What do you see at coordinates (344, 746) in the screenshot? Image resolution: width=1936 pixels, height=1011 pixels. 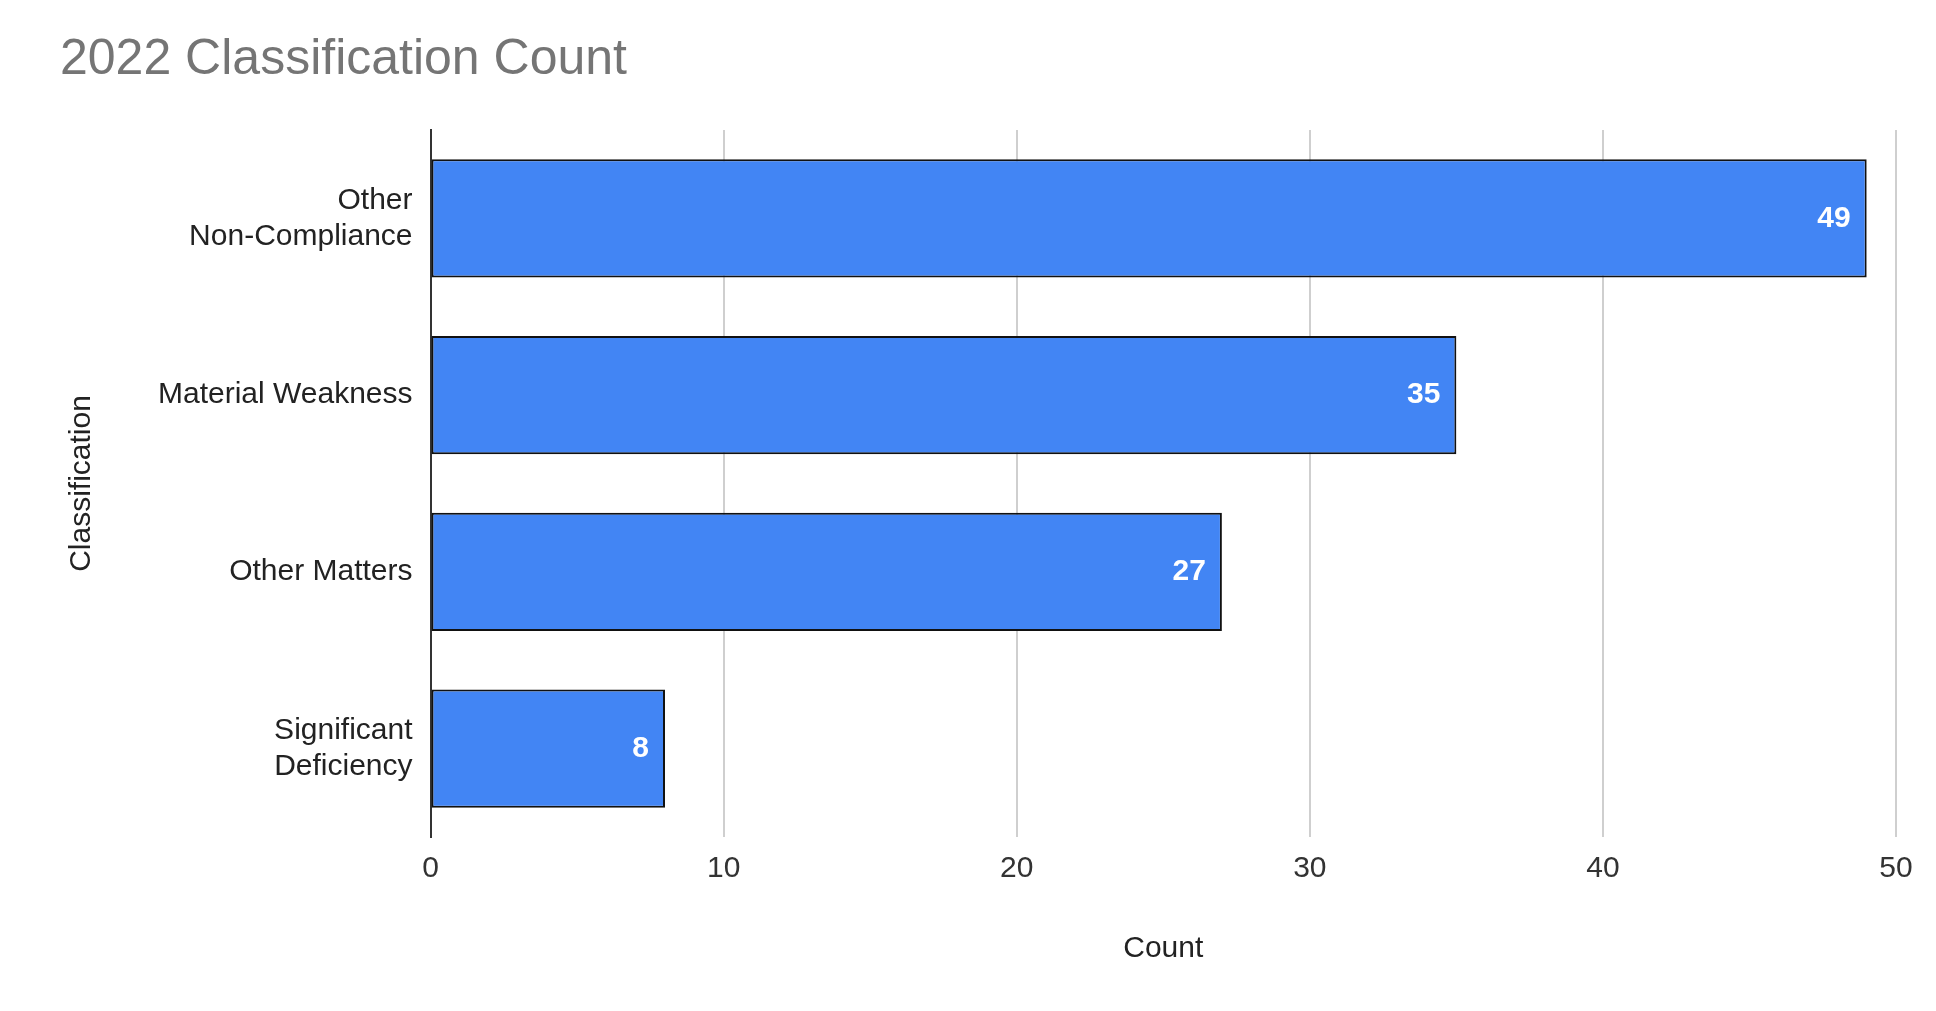 I see `y-tick-label: Significant Deficiency` at bounding box center [344, 746].